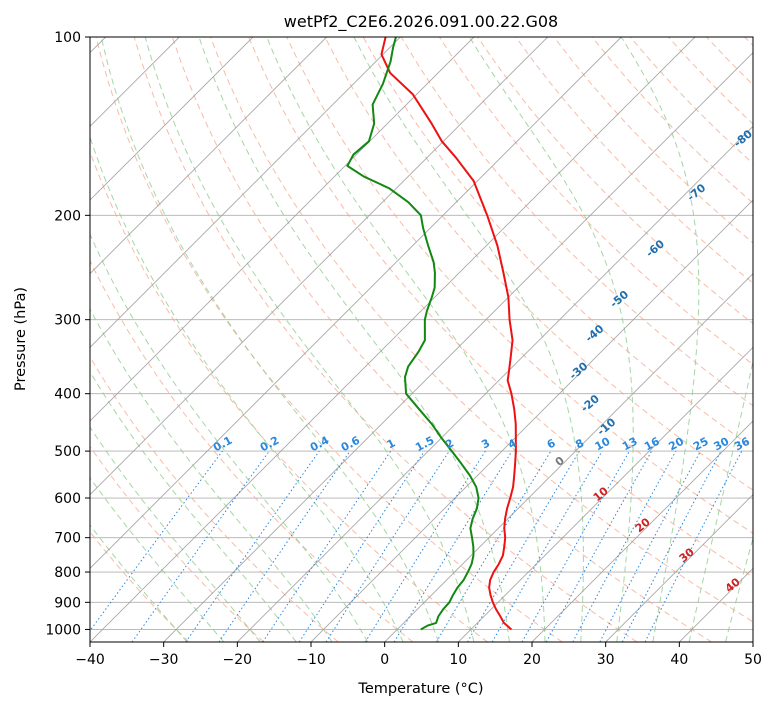 The image size is (775, 708). What do you see at coordinates (67, 321) in the screenshot?
I see `y-tick-label: 300` at bounding box center [67, 321].